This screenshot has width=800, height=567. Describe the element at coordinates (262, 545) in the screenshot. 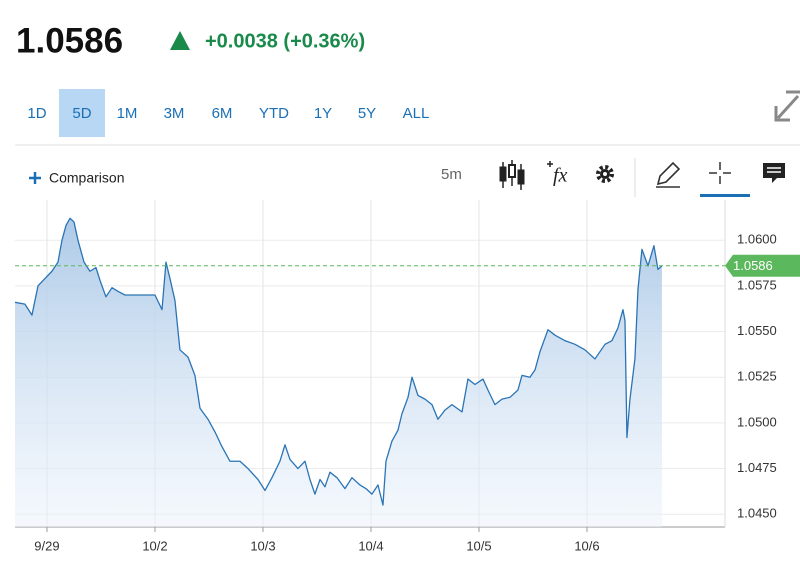

I see `x-tick-label: 10/3` at that location.